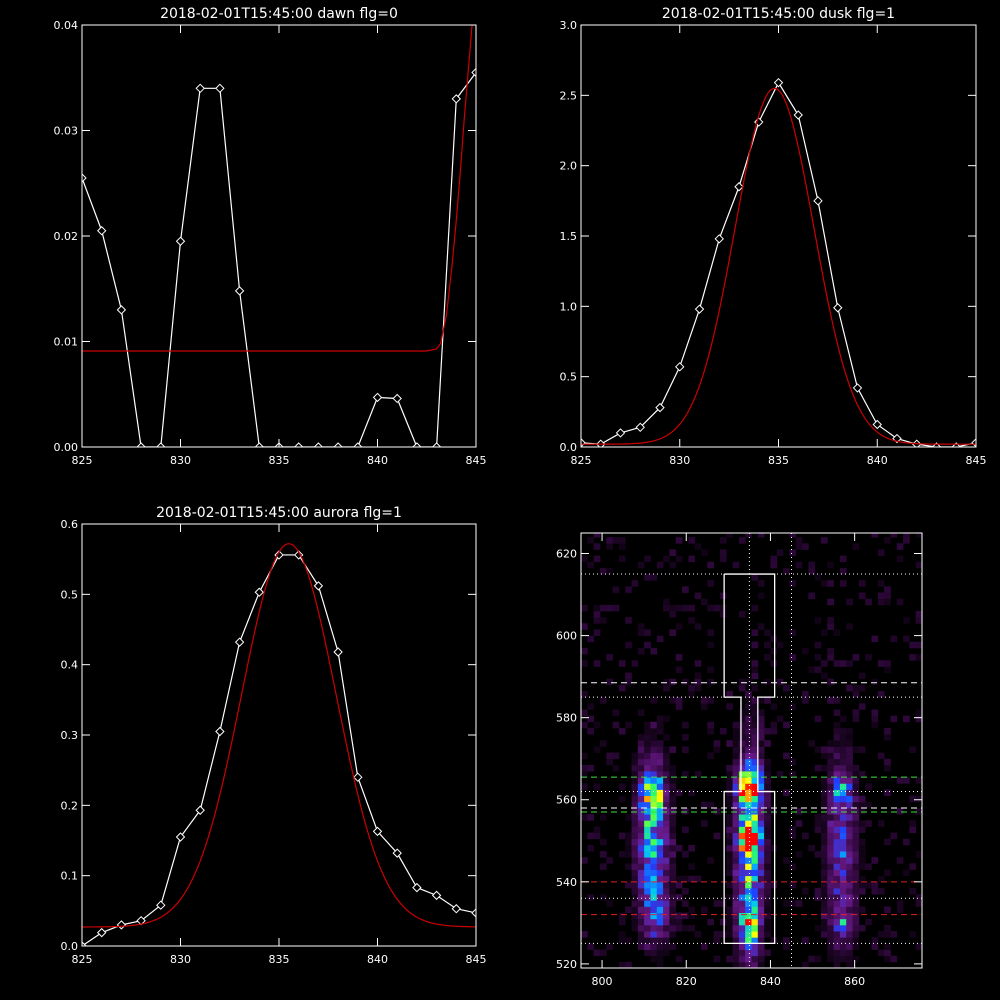 This screenshot has height=1000, width=1000. I want to click on y-tick-label: 0.02, so click(66, 236).